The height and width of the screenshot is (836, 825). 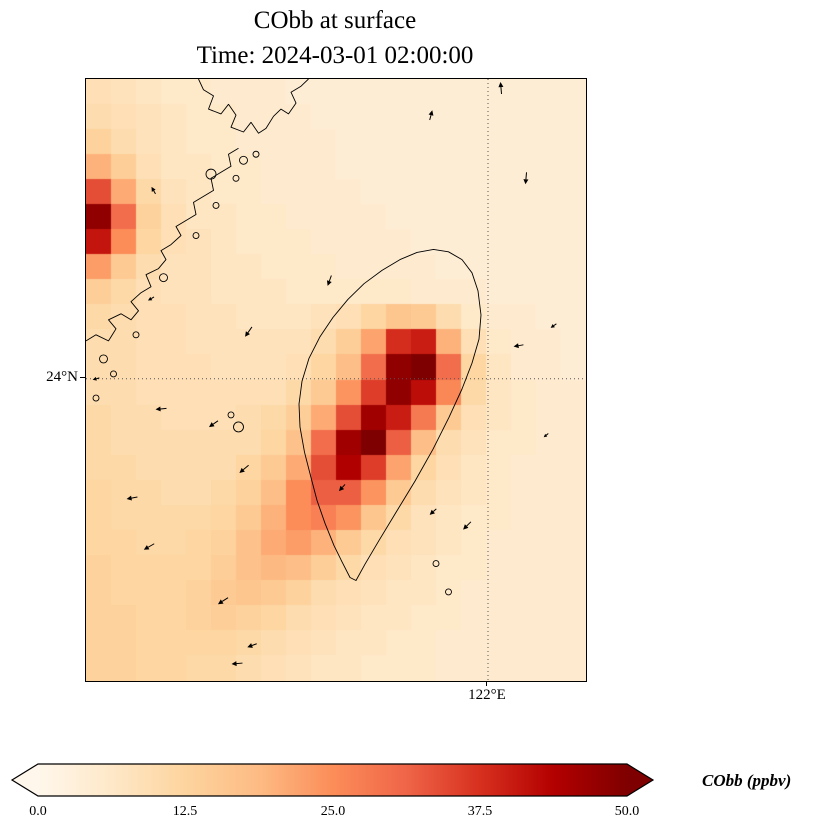 I want to click on lat-tick-label: 24°N, so click(x=62, y=377).